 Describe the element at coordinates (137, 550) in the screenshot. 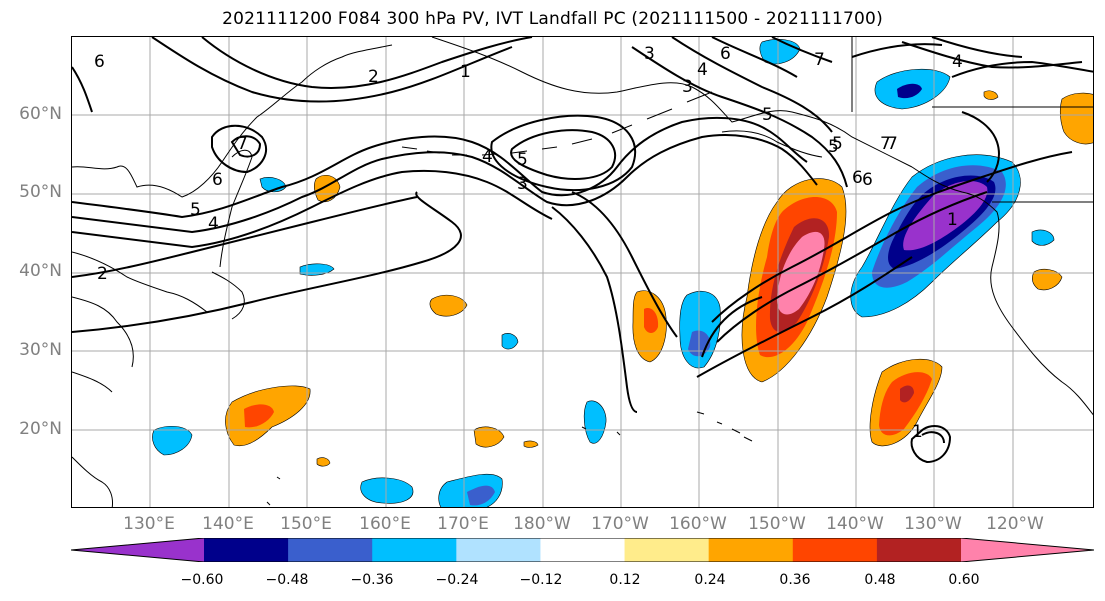

I see `colorbar-extend-min` at that location.